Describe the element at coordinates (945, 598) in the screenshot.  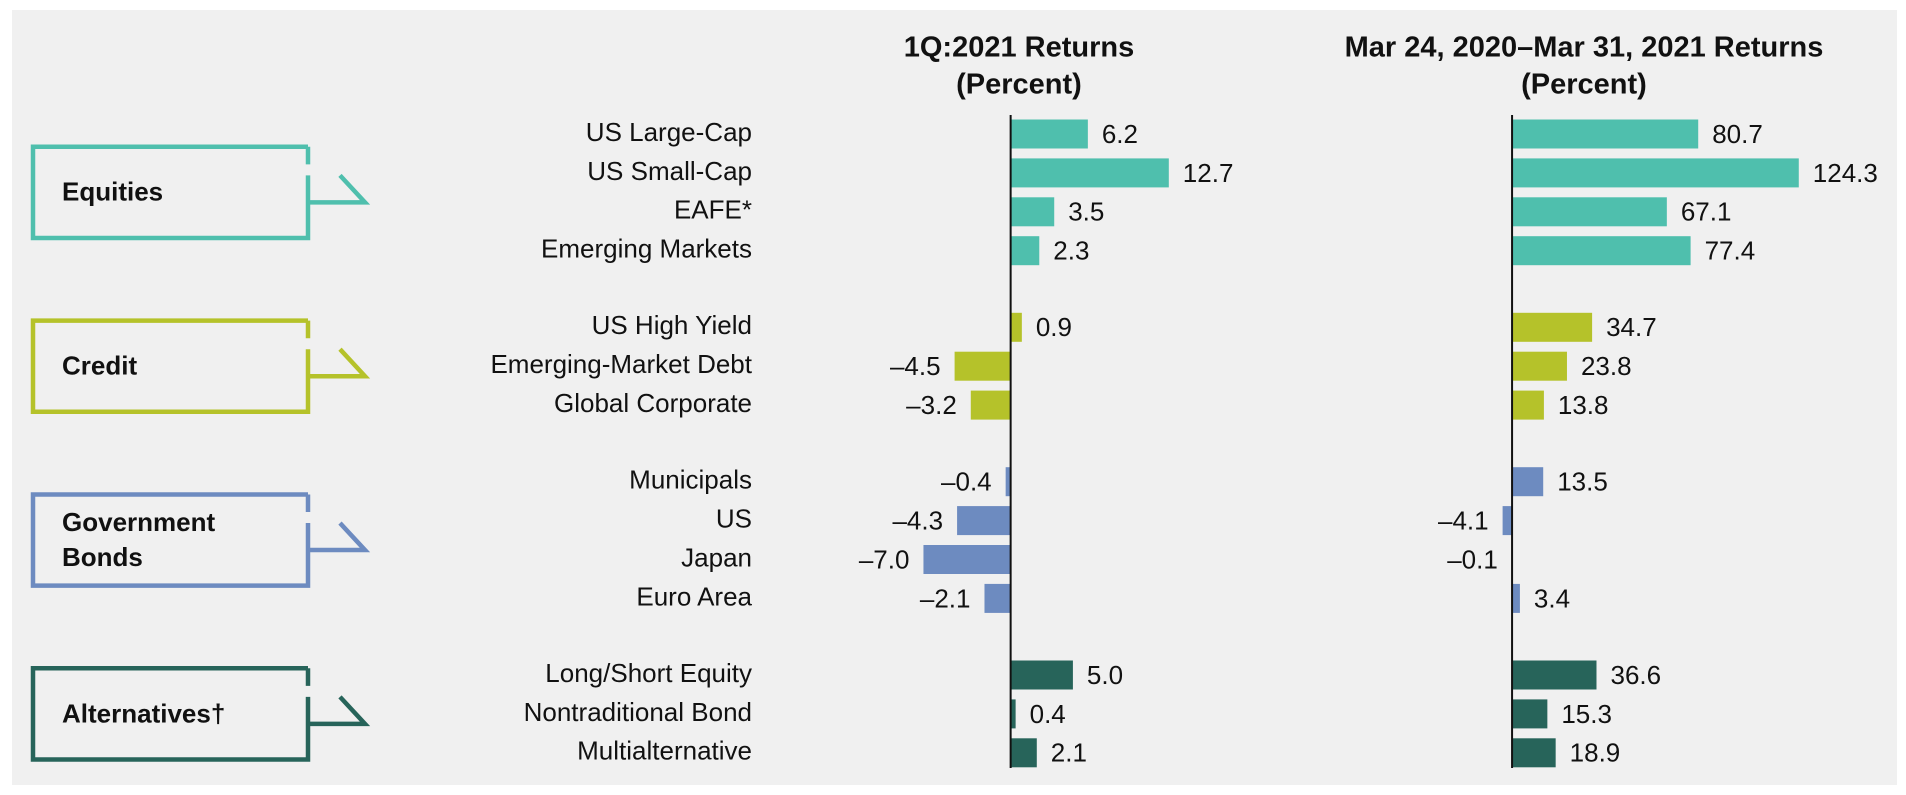
I see `value-label: –2.1` at that location.